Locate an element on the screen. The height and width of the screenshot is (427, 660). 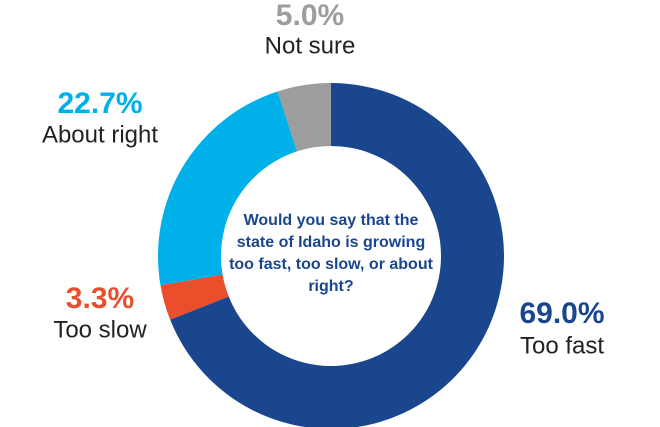
value-label: 5.0% is located at coordinates (310, 16).